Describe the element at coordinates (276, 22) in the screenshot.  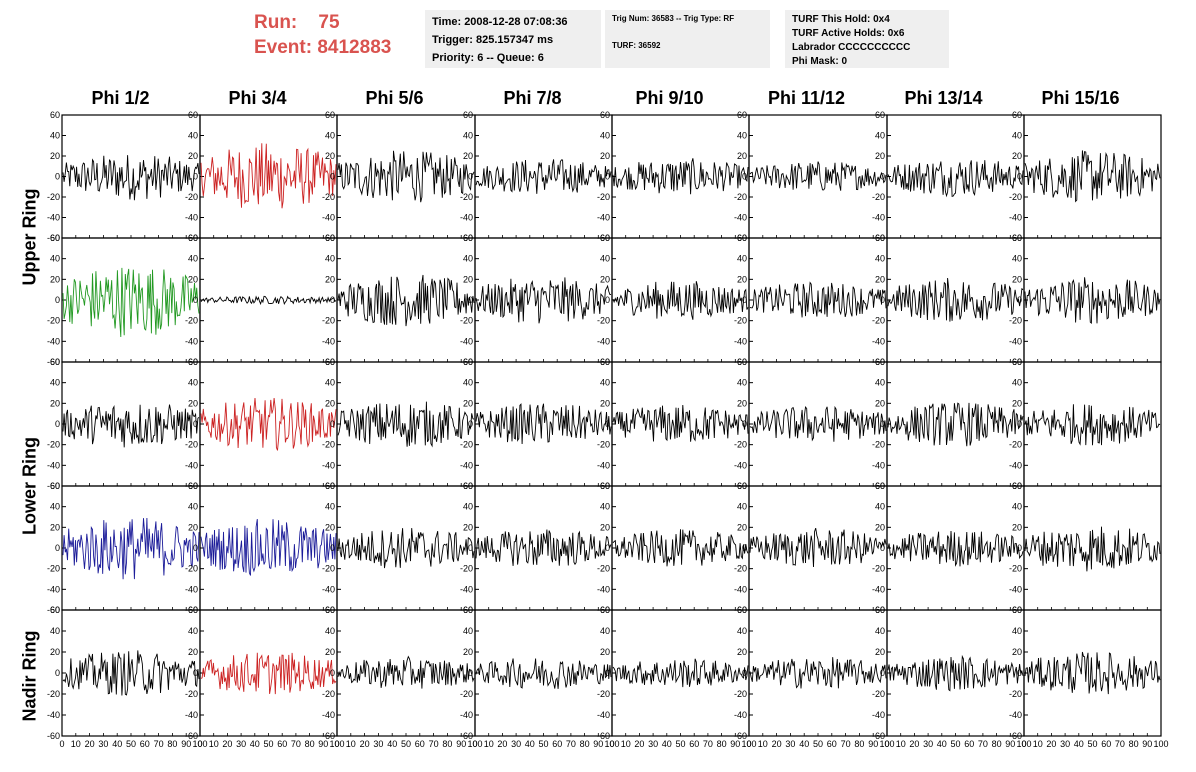
I see `run-label: Run:` at that location.